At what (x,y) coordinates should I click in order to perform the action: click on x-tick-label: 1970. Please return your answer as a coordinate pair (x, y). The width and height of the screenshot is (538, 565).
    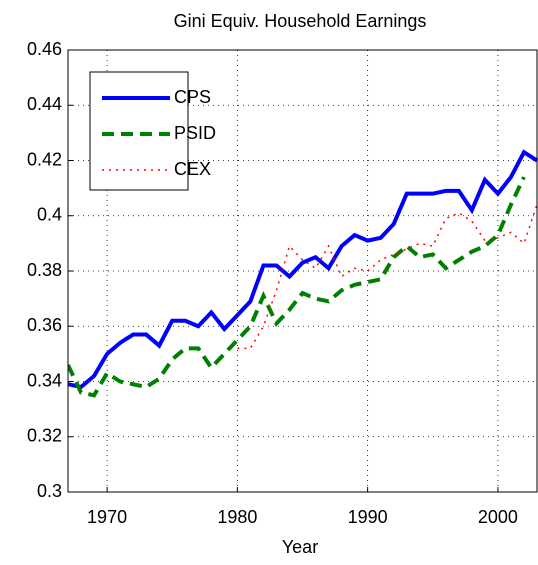
    Looking at the image, I should click on (107, 517).